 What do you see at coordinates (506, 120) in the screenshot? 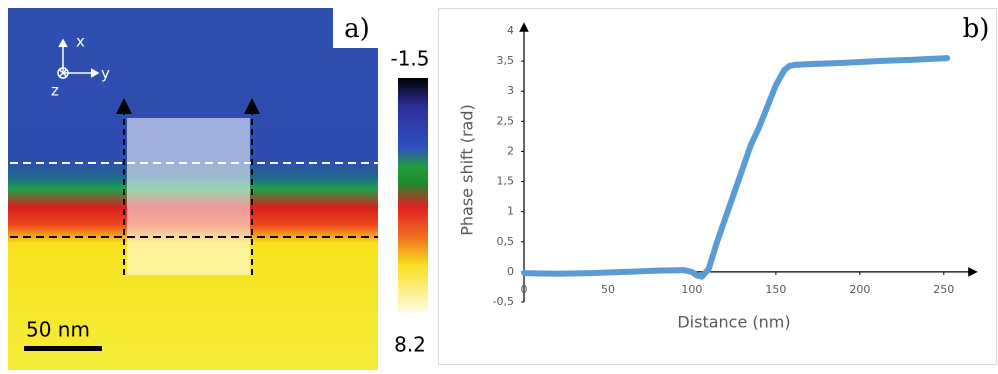
I see `y-tick-label: 2,5` at bounding box center [506, 120].